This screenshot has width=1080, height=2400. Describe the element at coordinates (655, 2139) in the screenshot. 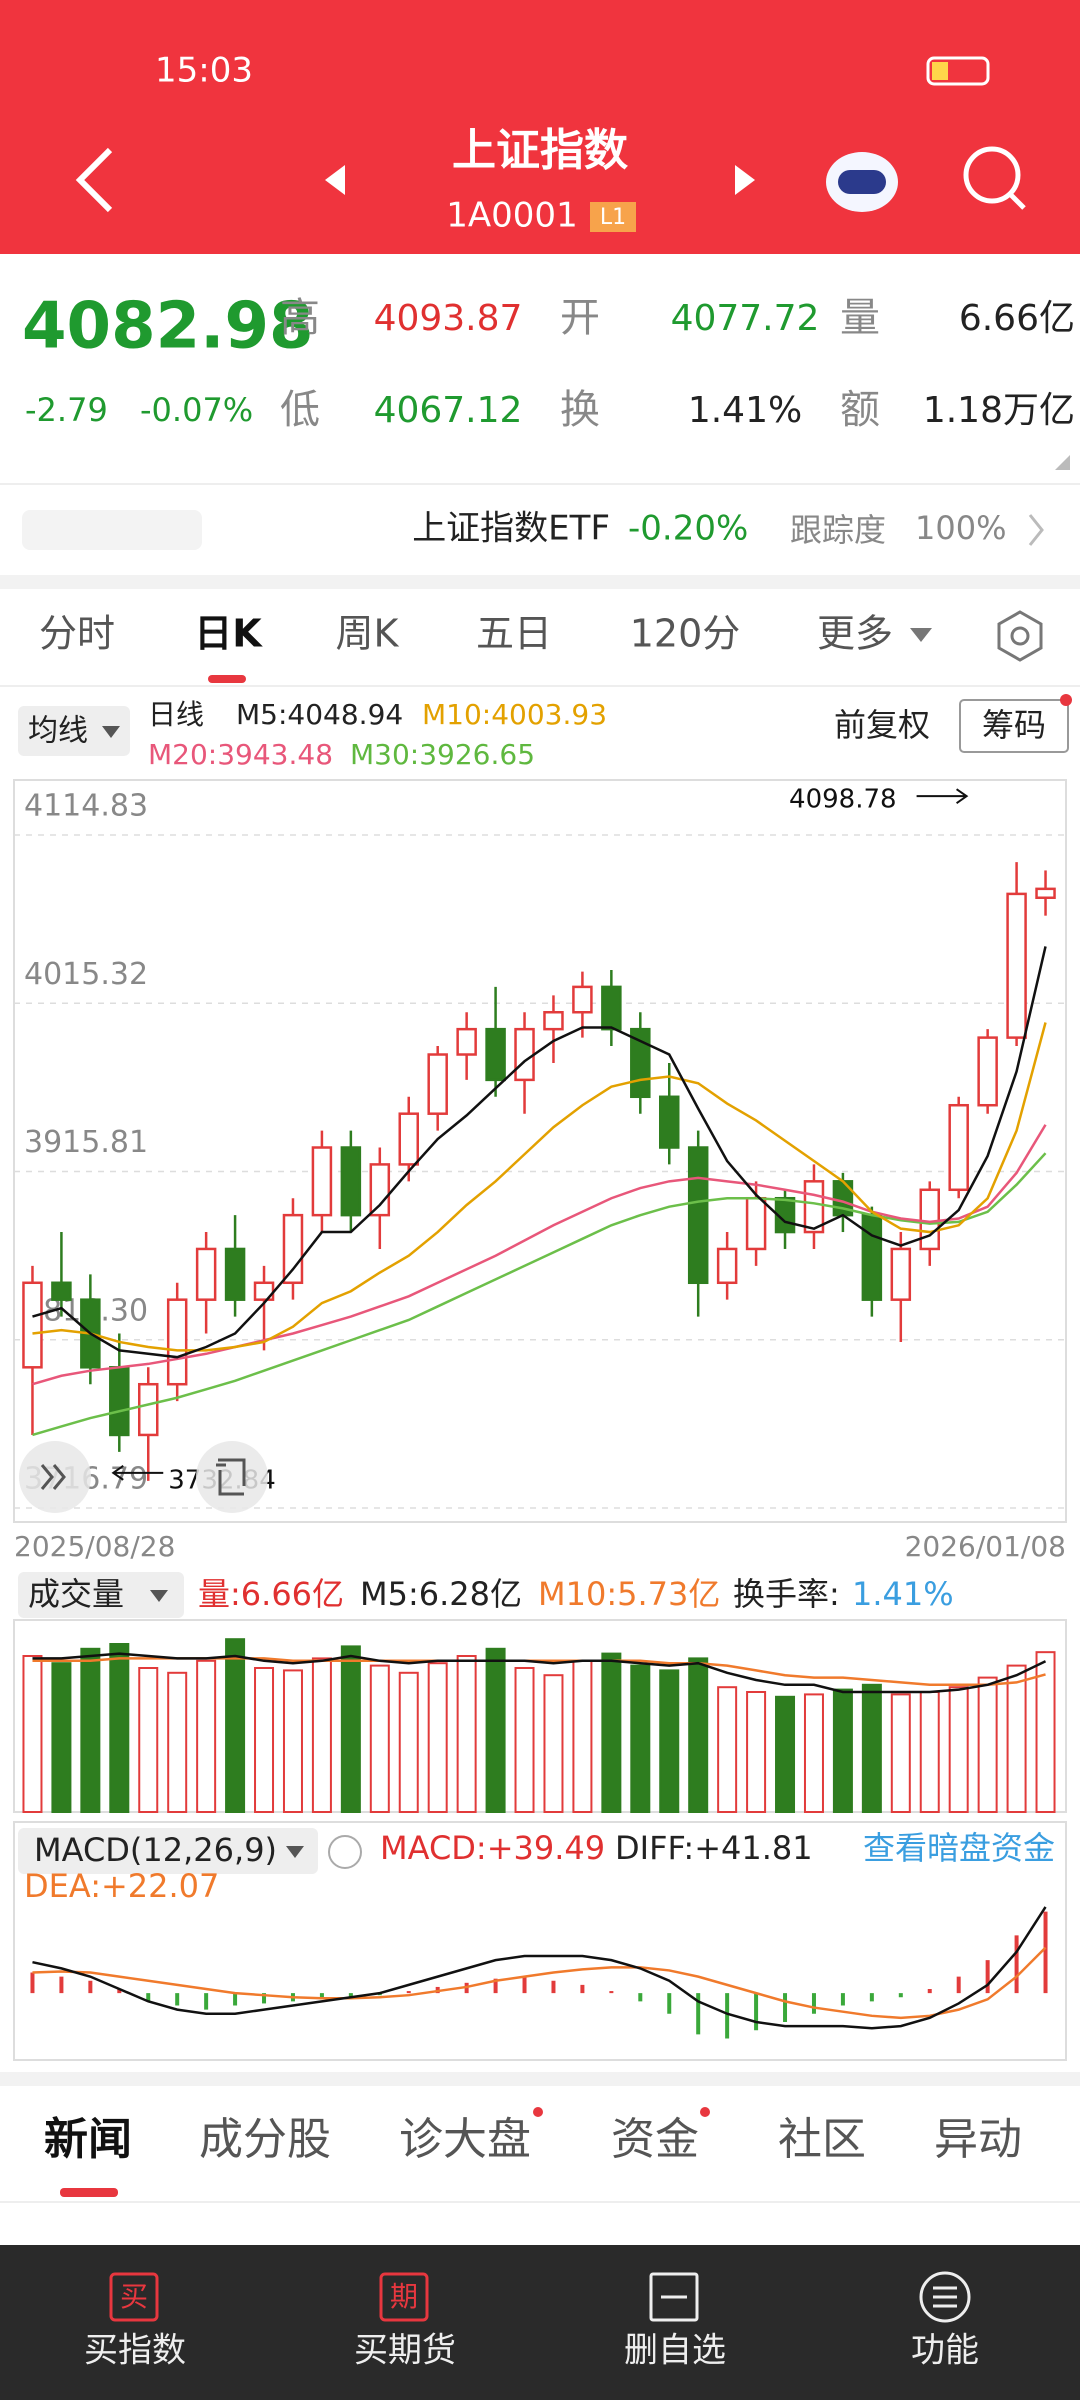

I see `news-tab: 资金` at that location.